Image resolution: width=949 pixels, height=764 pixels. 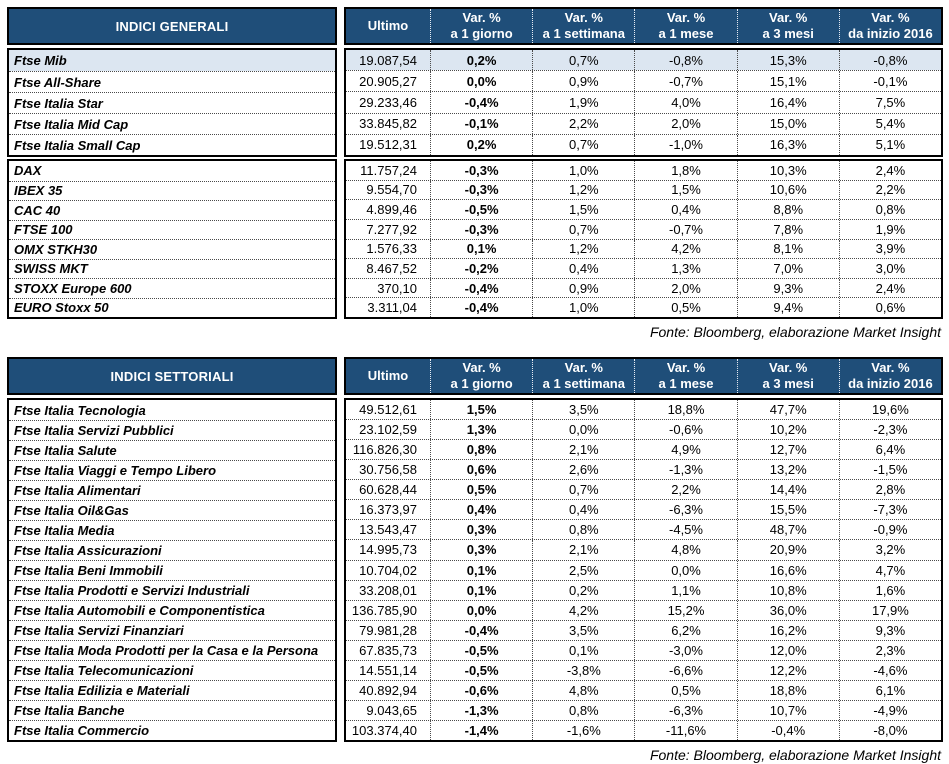 What do you see at coordinates (172, 450) in the screenshot?
I see `index-name-cell: Ftse Italia Salute` at bounding box center [172, 450].